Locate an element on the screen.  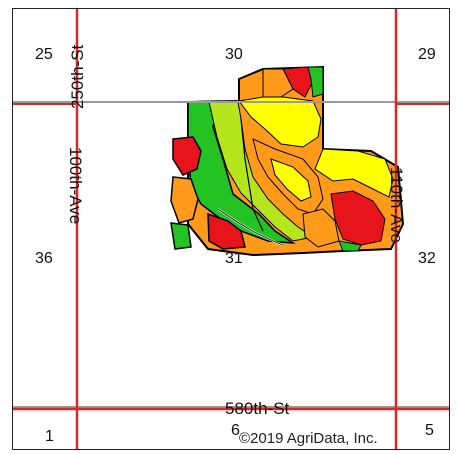
section-label-31: 31 is located at coordinates (234, 258).